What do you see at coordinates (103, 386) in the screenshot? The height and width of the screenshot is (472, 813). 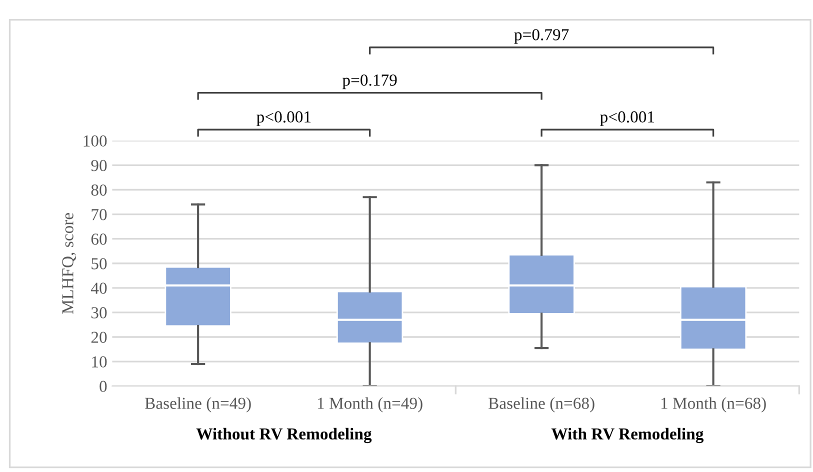 I see `y-tick-label: 0` at bounding box center [103, 386].